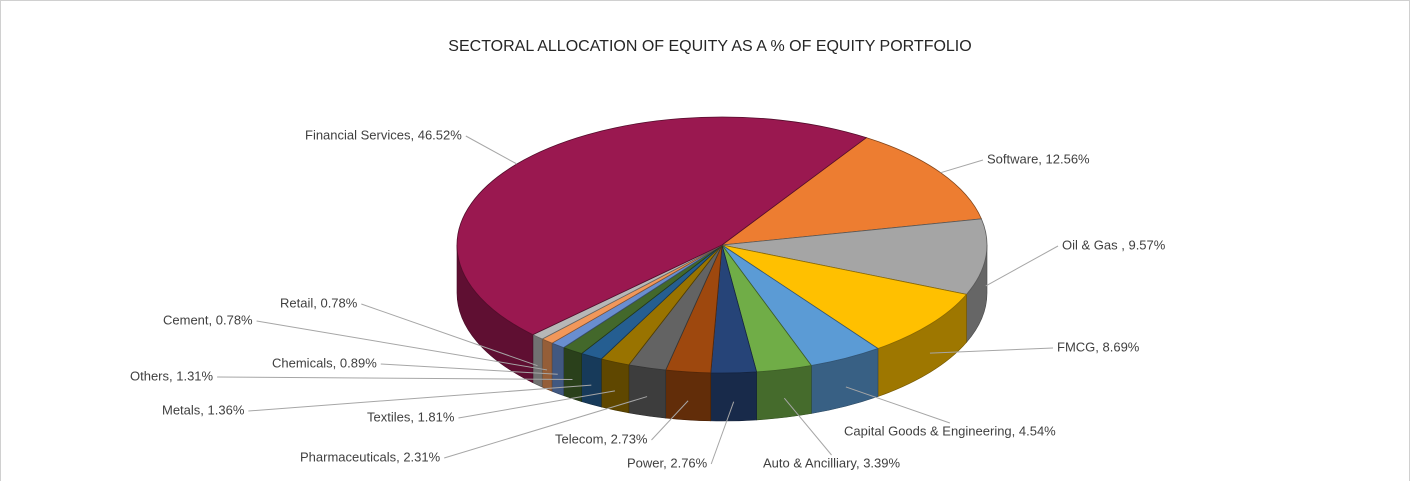 The image size is (1421, 481). What do you see at coordinates (324, 362) in the screenshot?
I see `data-label: Chemicals, 0.89%` at bounding box center [324, 362].